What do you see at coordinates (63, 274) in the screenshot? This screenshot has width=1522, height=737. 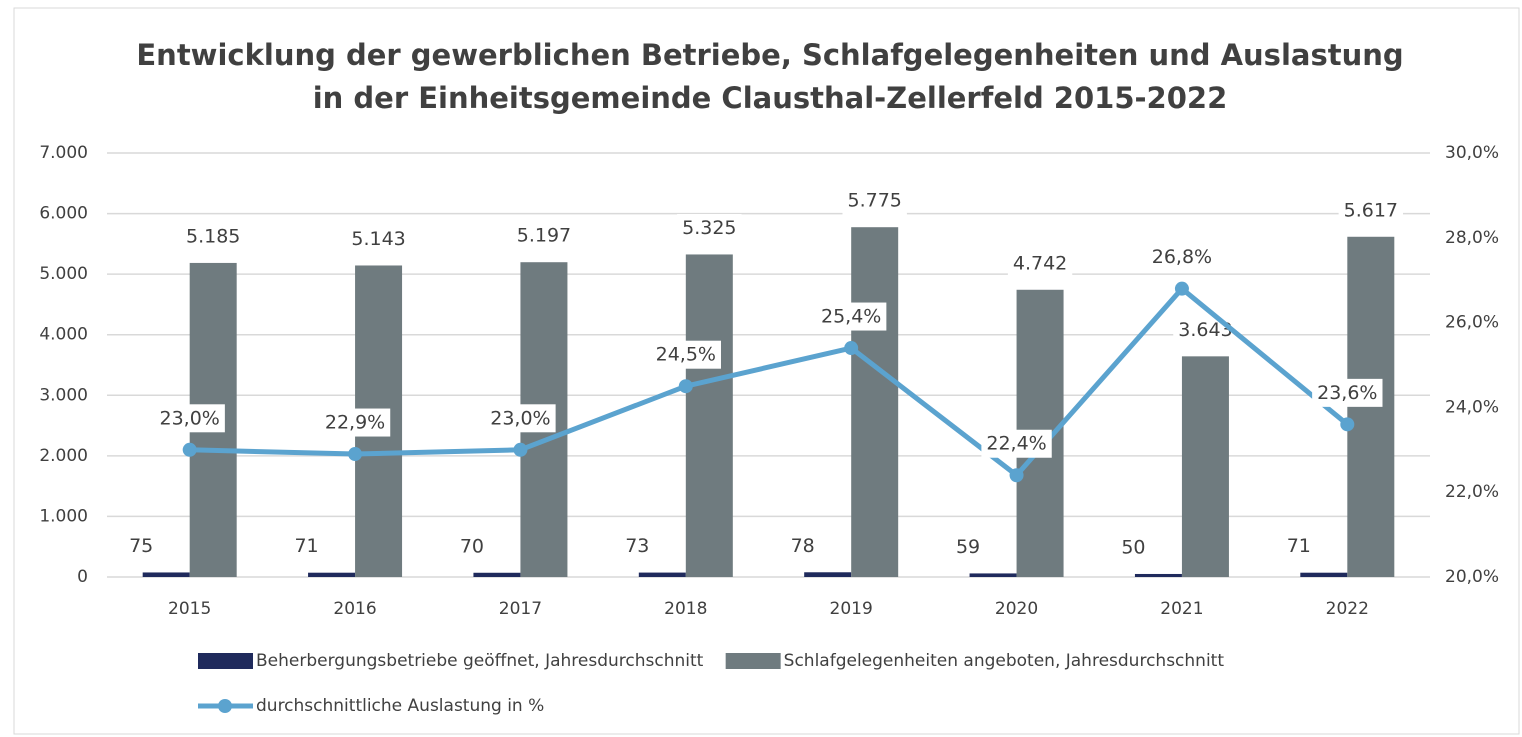 I see `y-tick-label: 5.000` at bounding box center [63, 274].